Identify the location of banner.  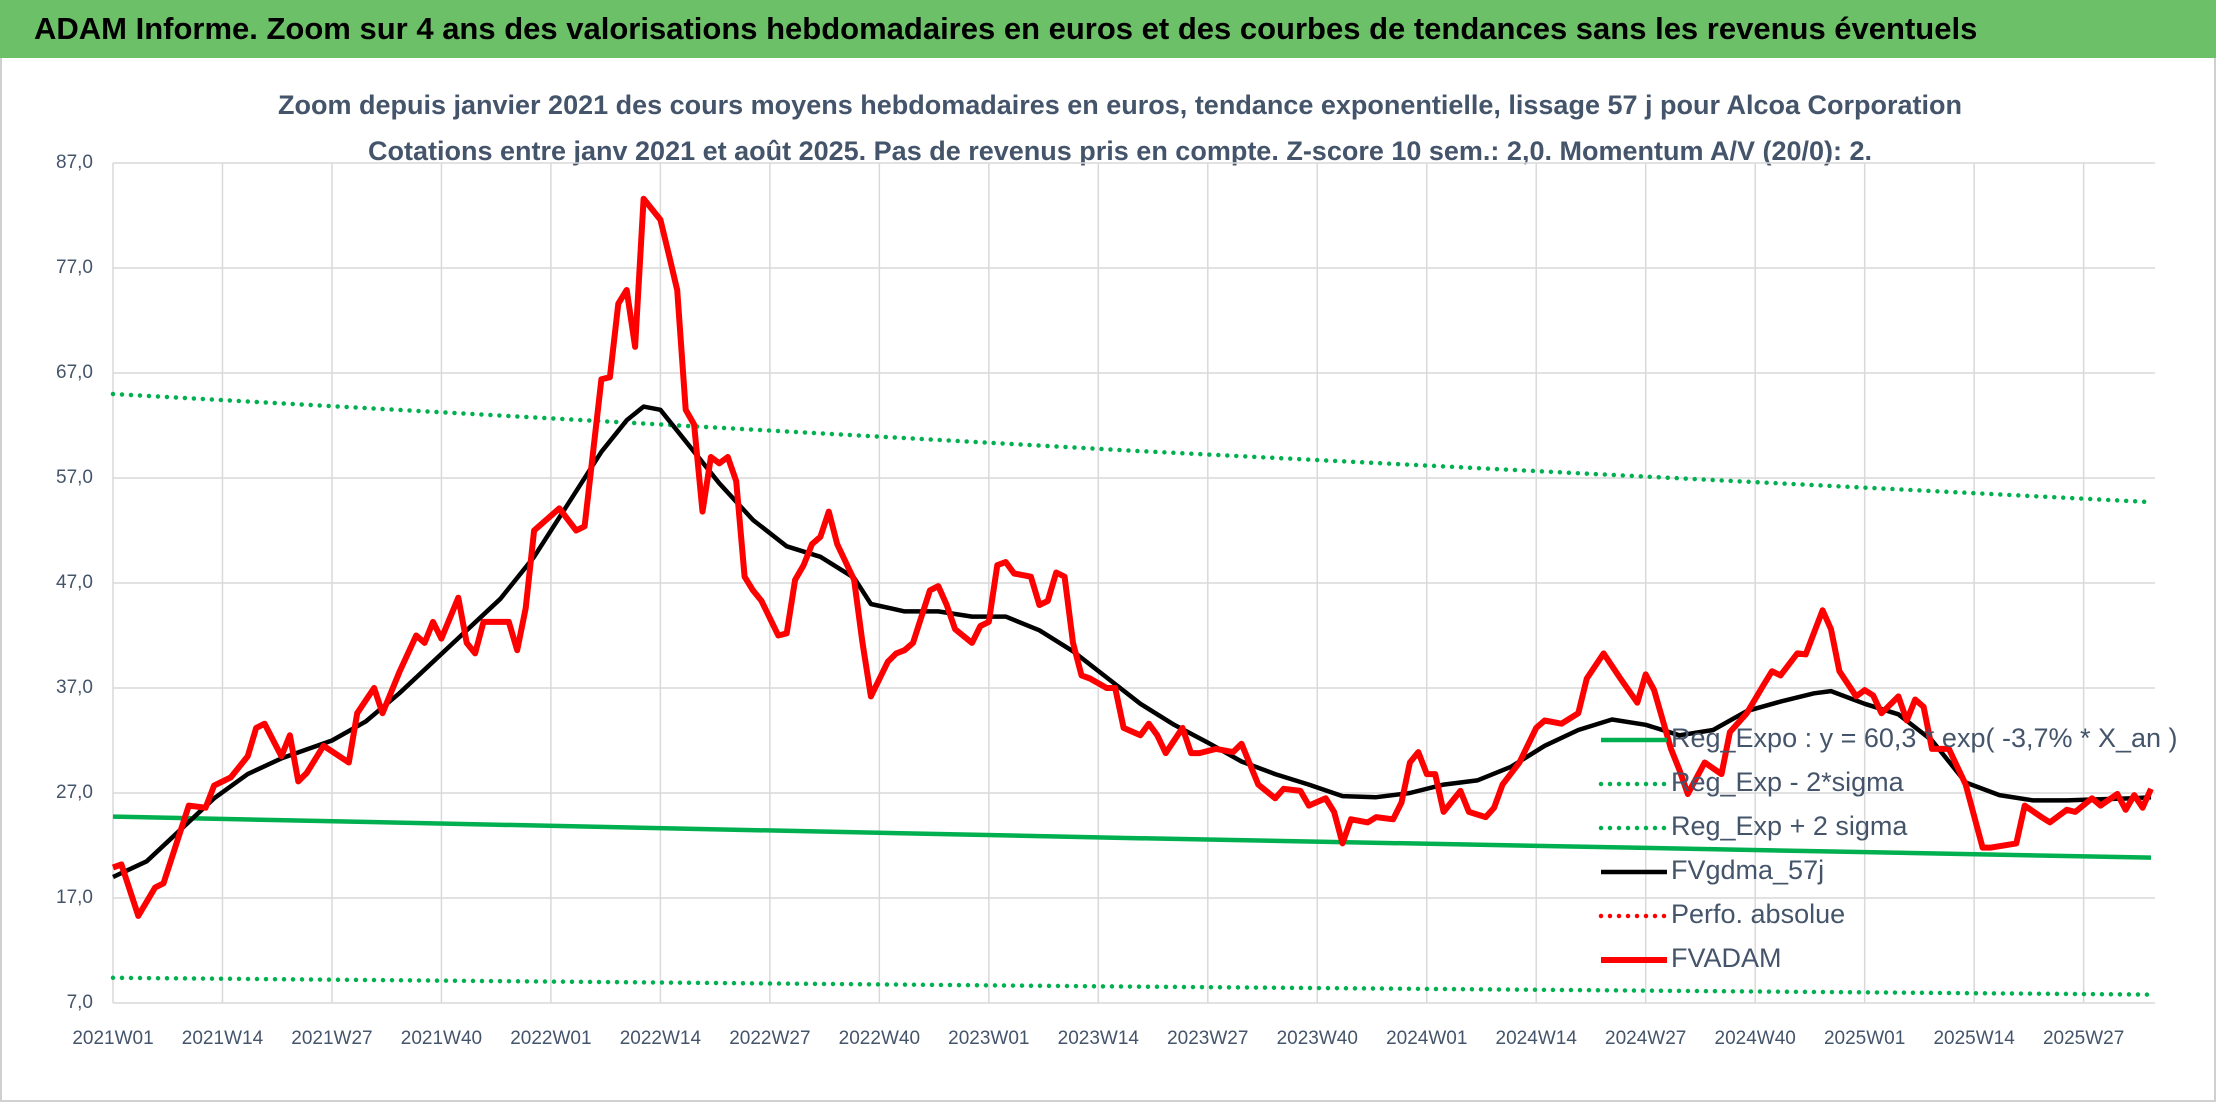
(1108, 29).